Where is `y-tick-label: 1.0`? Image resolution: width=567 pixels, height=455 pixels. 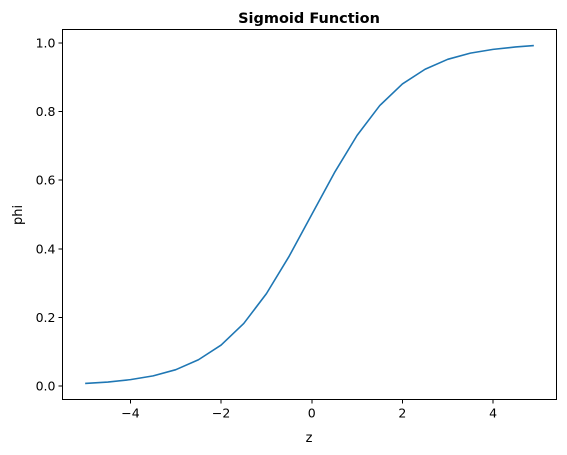 y-tick-label: 1.0 is located at coordinates (46, 43).